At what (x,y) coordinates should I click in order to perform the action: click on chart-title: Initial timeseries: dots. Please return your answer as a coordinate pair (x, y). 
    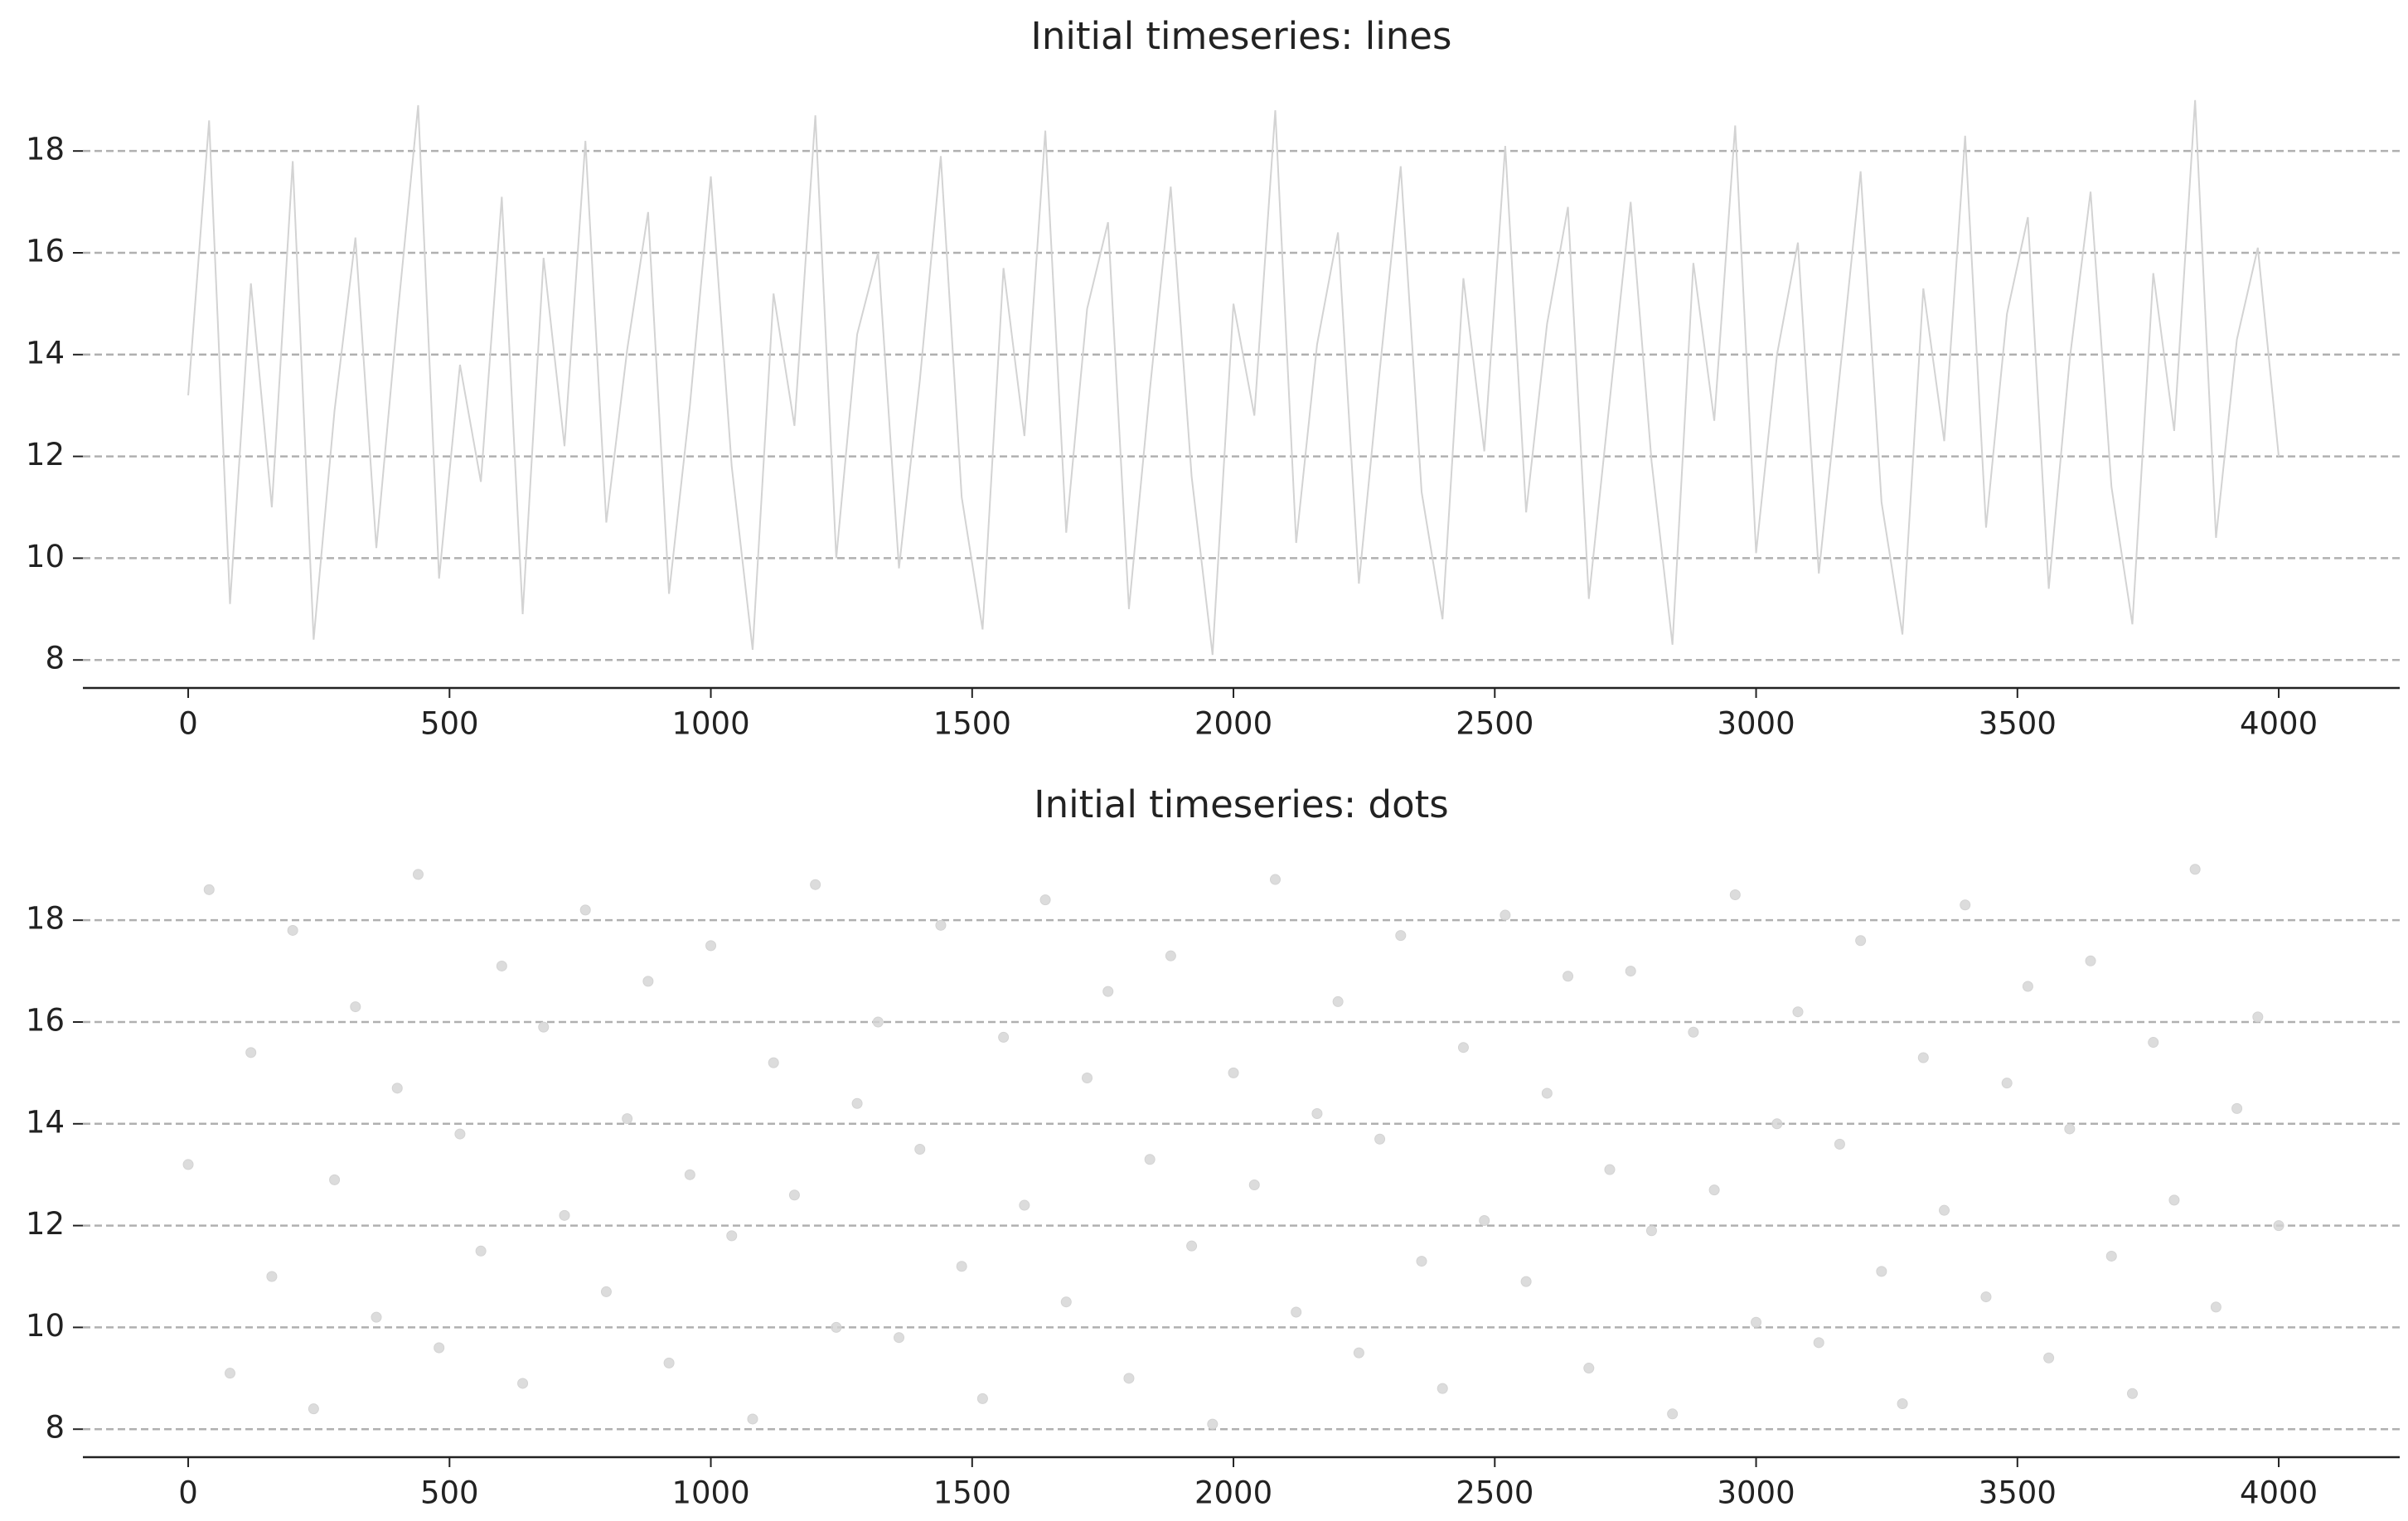
    Looking at the image, I should click on (1241, 804).